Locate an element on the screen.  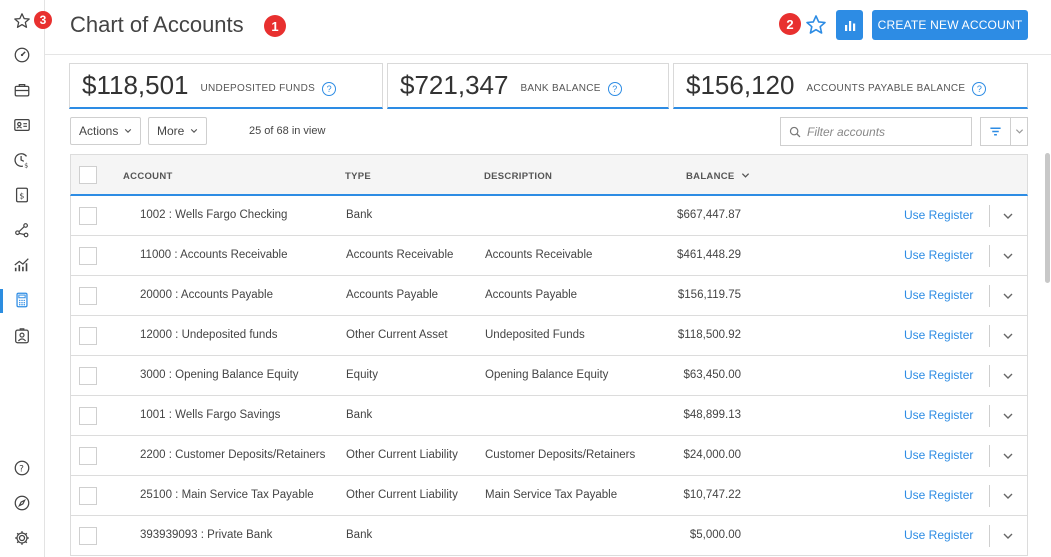
speedometer-icon is located at coordinates (22, 55).